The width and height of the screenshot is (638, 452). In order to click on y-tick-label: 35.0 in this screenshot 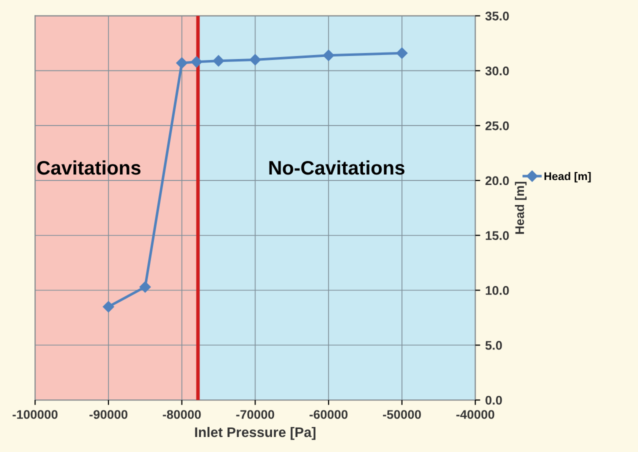, I will do `click(497, 16)`.